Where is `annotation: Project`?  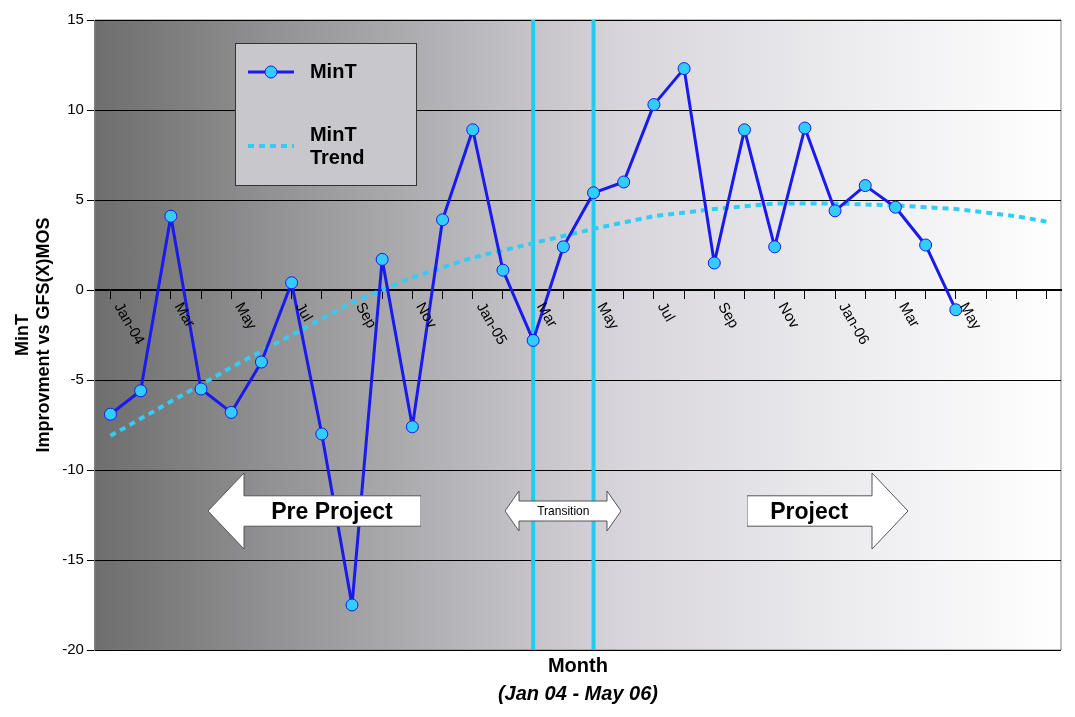 annotation: Project is located at coordinates (809, 511).